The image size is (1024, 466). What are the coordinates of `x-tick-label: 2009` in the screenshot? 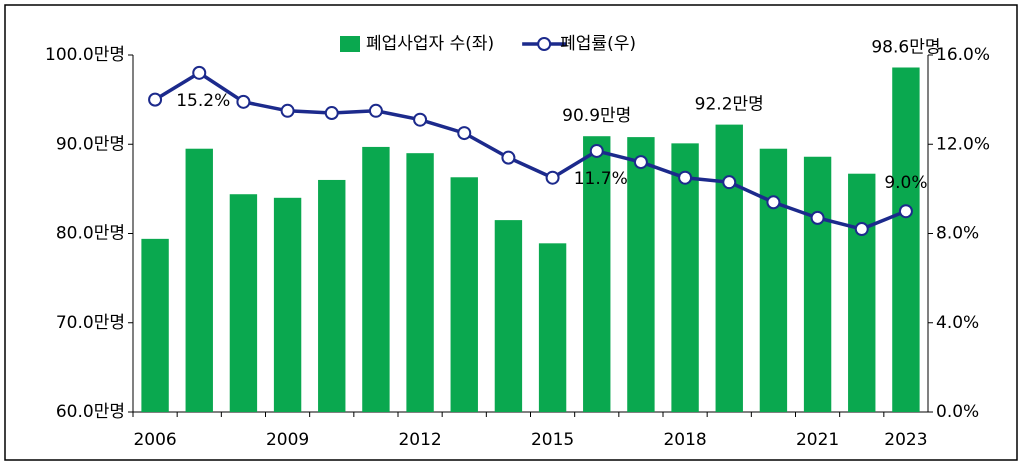 It's located at (287, 440).